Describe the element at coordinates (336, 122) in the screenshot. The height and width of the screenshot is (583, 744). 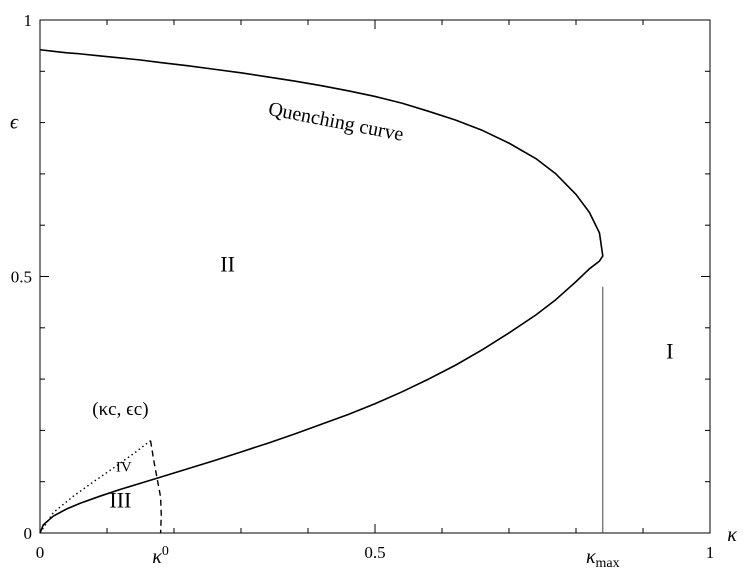
I see `annotation-0: Quenching curve` at that location.